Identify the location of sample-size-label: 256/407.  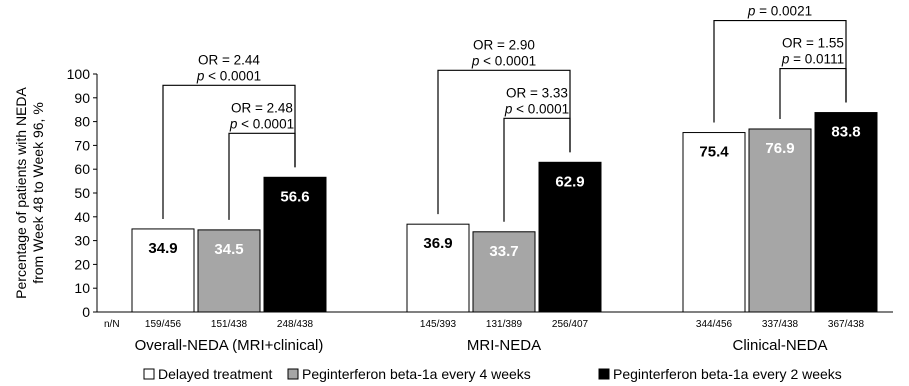
(570, 324).